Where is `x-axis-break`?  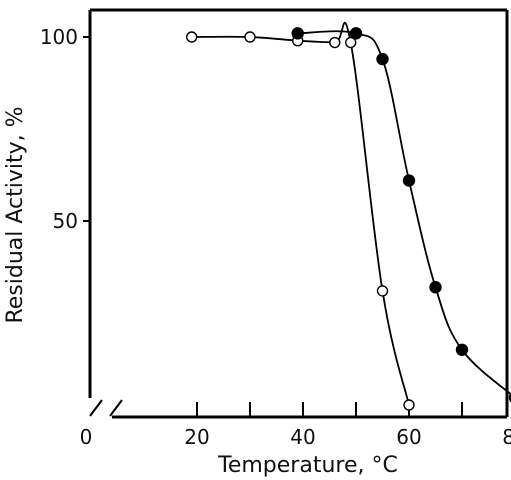
x-axis-break is located at coordinates (106, 408).